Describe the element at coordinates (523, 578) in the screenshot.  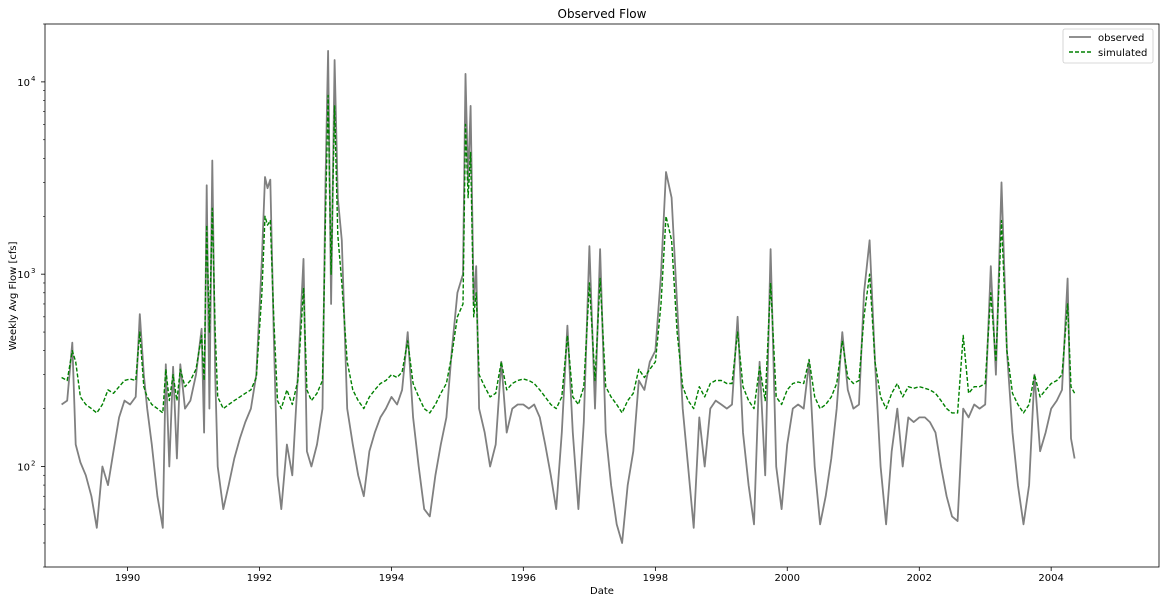
I see `x-tick-label: 1996` at that location.